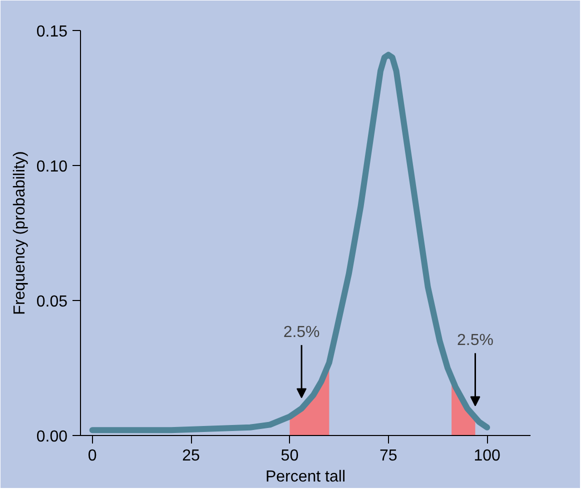  I want to click on y-axis-title: Frequency (probability), so click(19, 233).